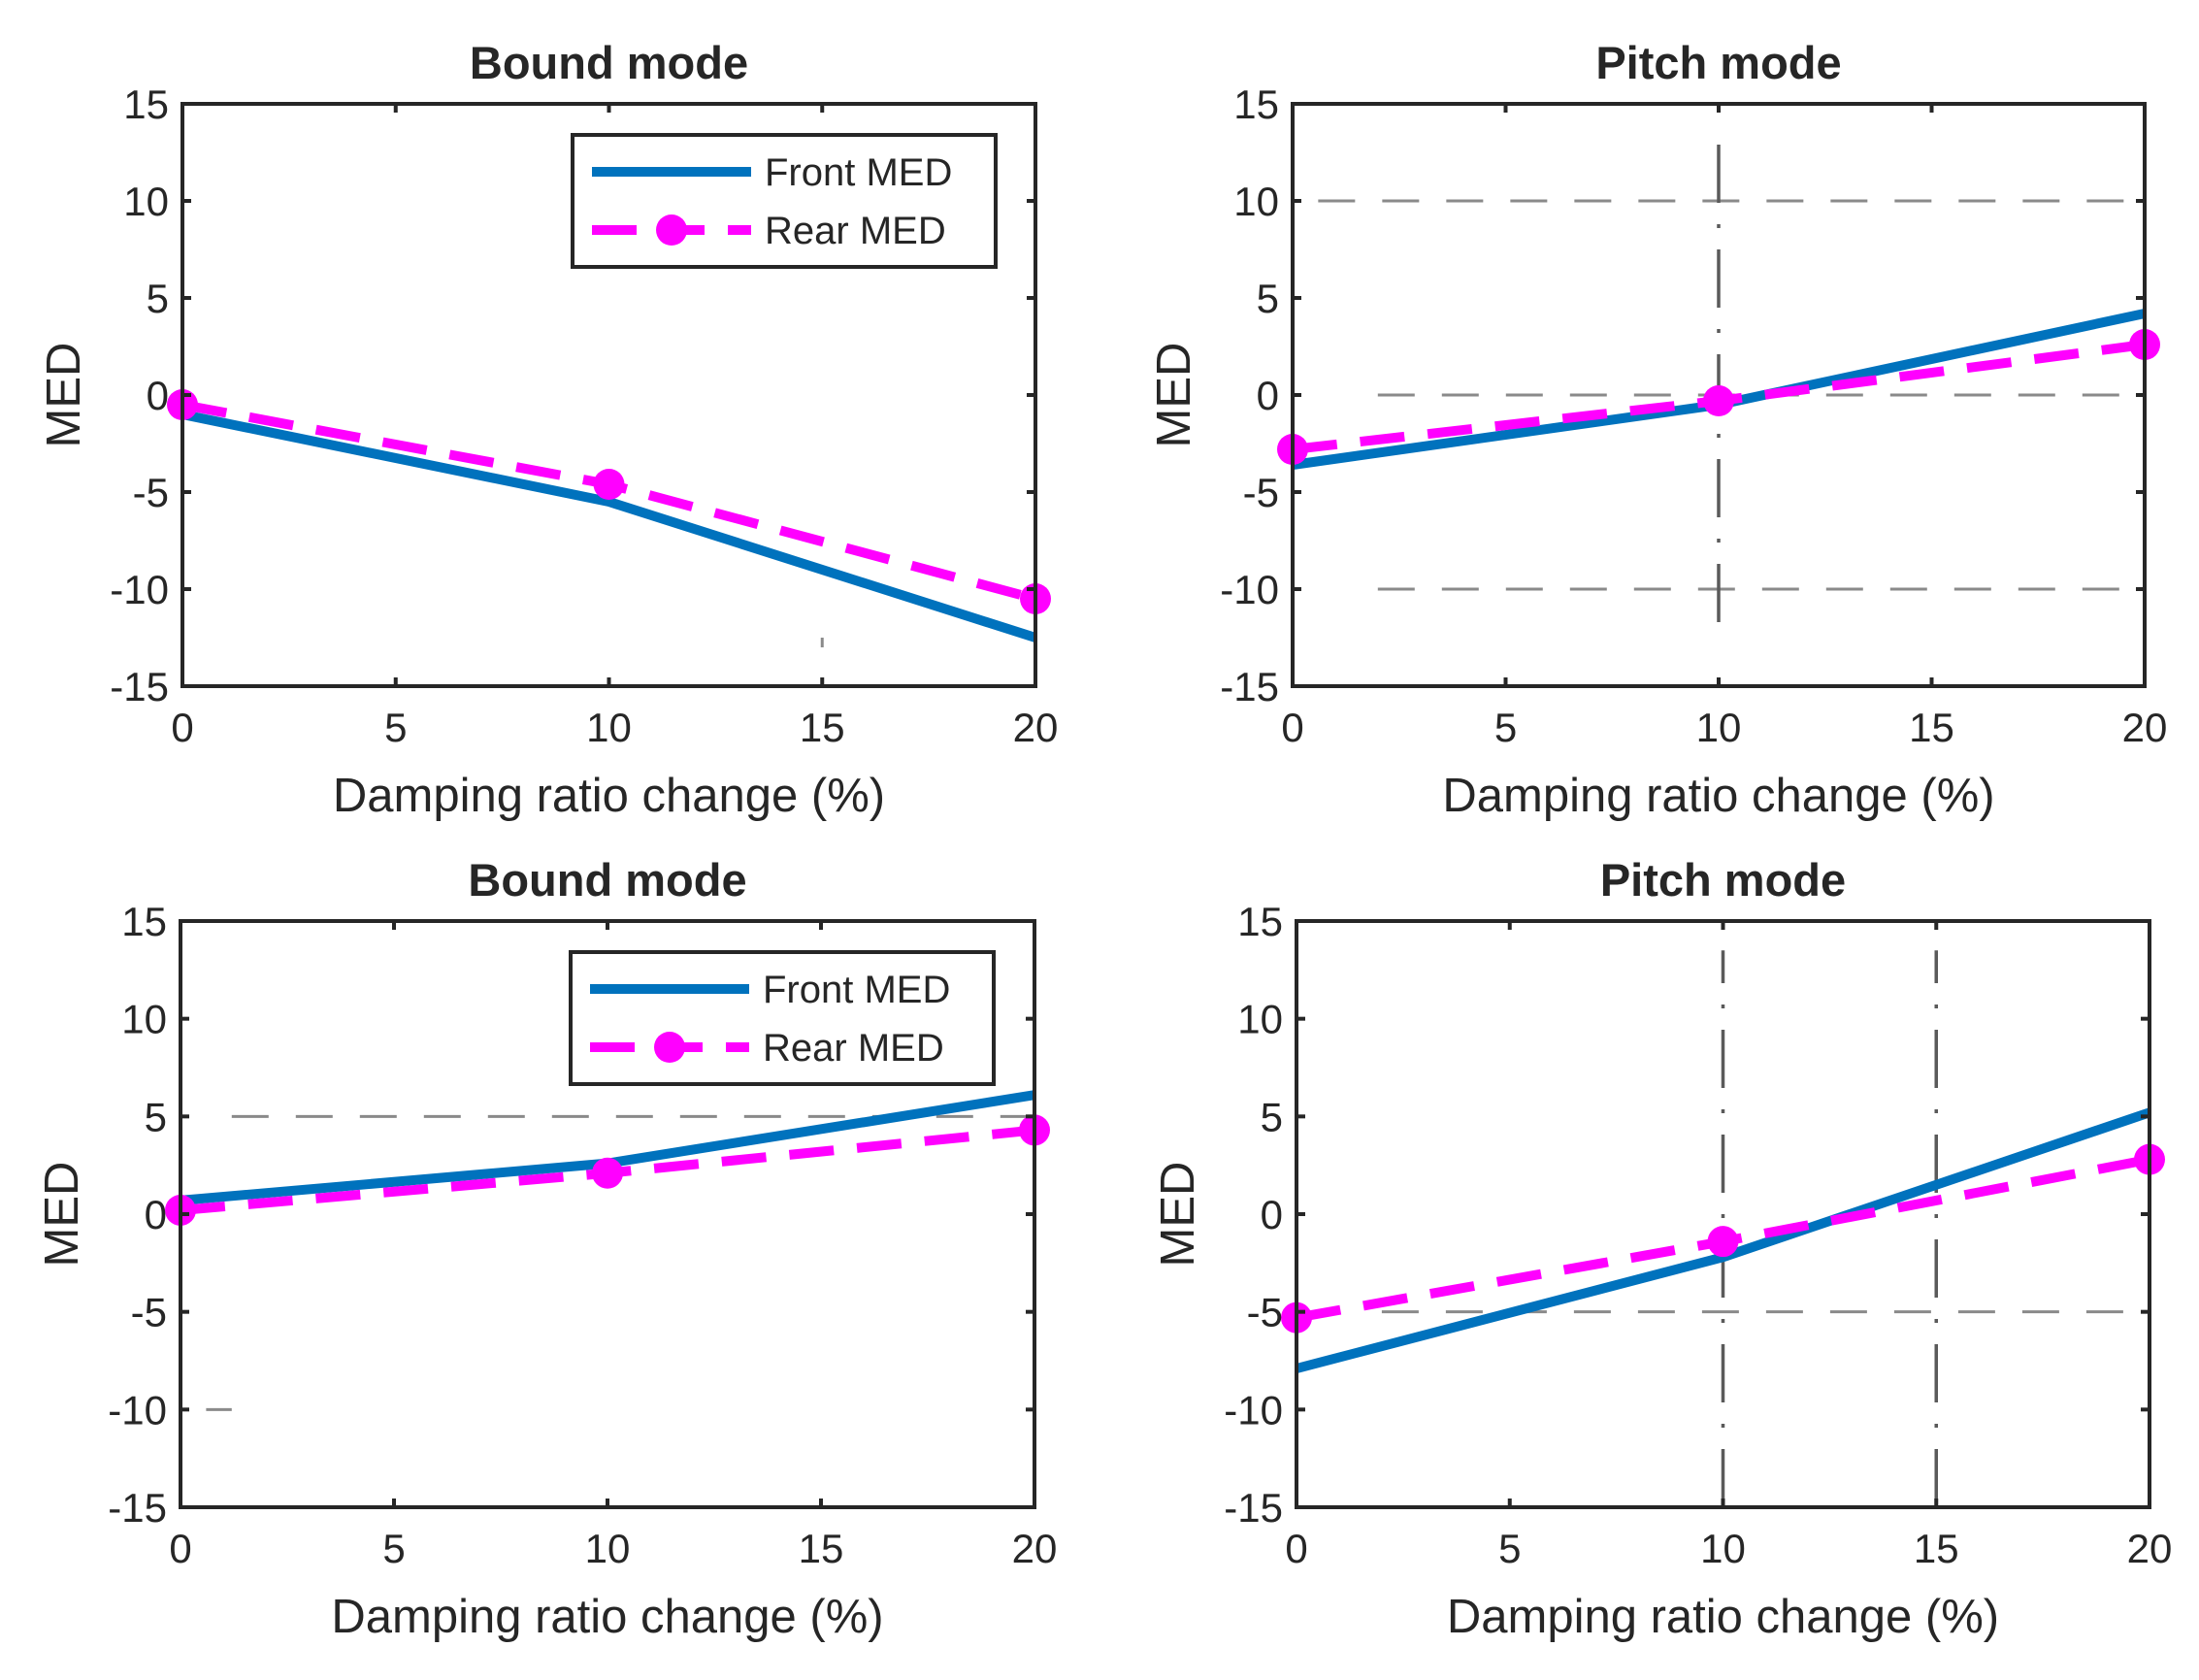 The width and height of the screenshot is (2199, 1680). What do you see at coordinates (609, 796) in the screenshot?
I see `chart-1-x-axis-label: Damping ratio change (%)` at bounding box center [609, 796].